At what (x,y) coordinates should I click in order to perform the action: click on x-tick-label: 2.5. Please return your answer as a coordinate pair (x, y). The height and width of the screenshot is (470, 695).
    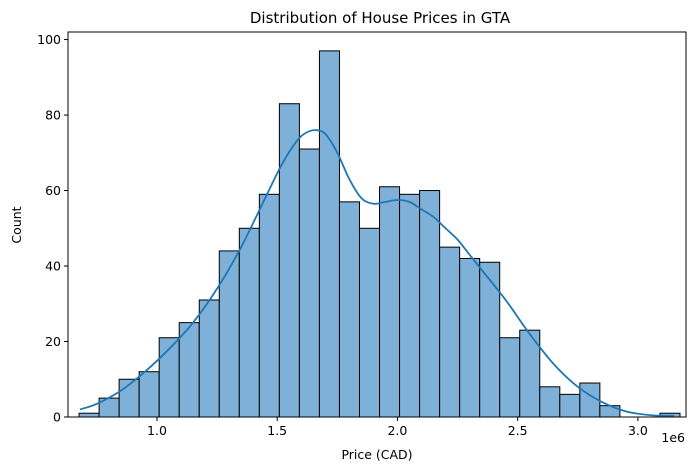
    Looking at the image, I should click on (518, 430).